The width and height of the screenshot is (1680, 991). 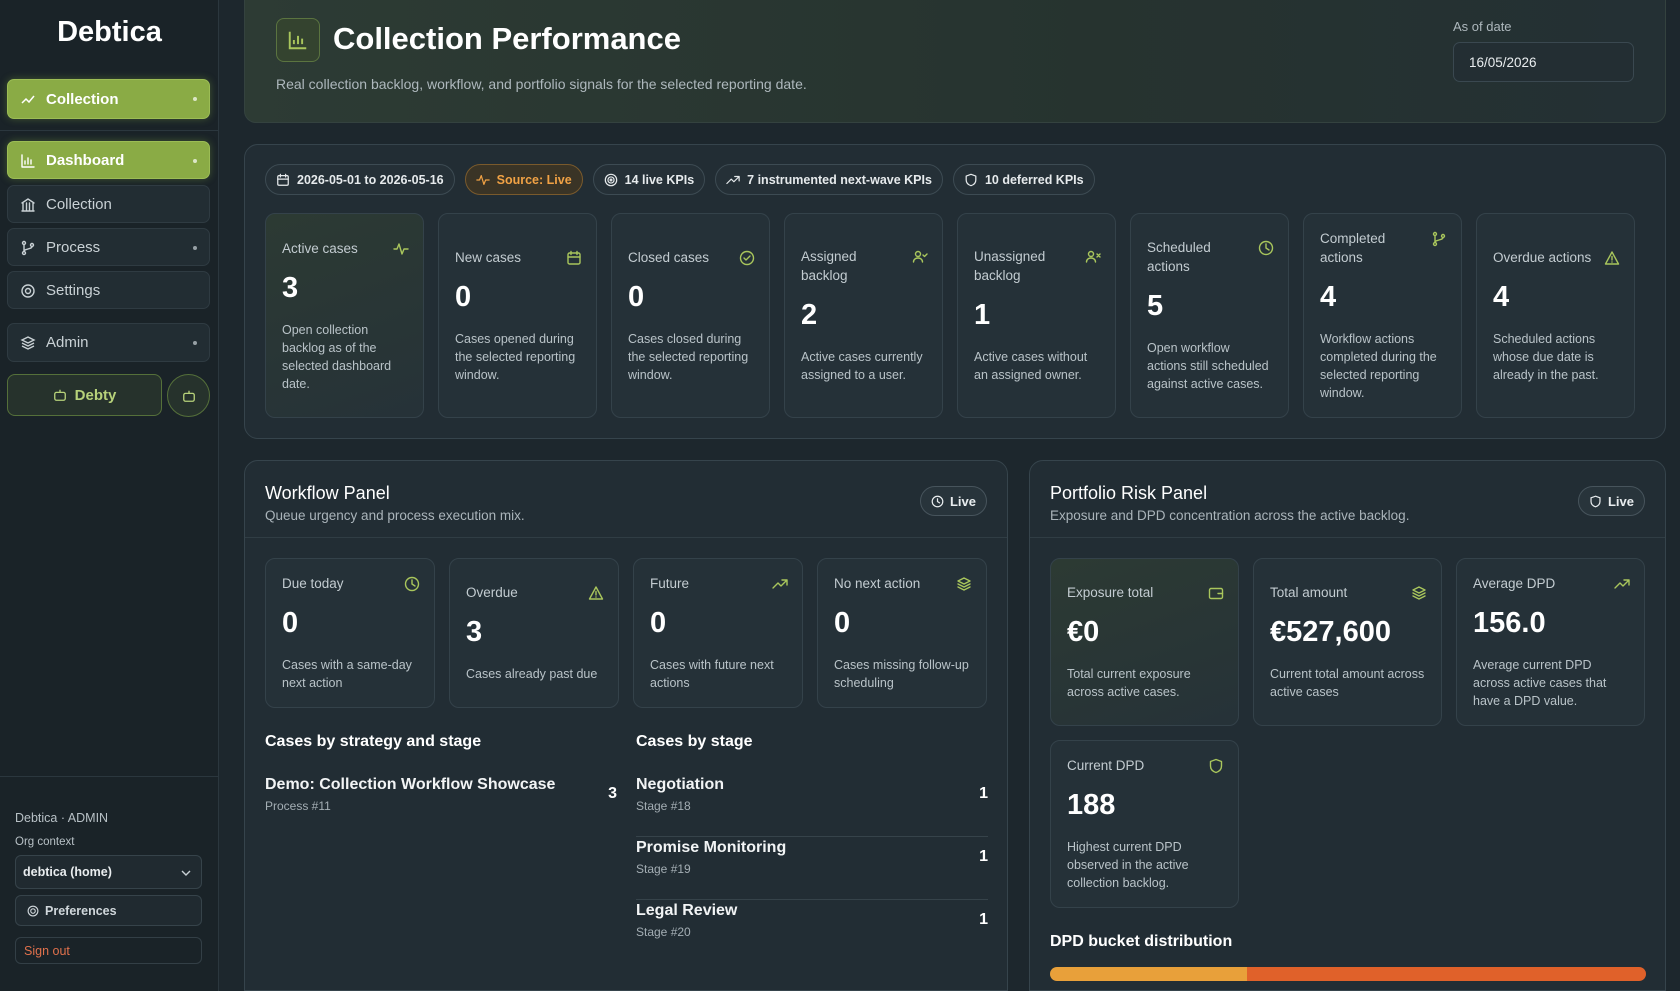 What do you see at coordinates (492, 592) in the screenshot?
I see `metric-label: Overdue` at bounding box center [492, 592].